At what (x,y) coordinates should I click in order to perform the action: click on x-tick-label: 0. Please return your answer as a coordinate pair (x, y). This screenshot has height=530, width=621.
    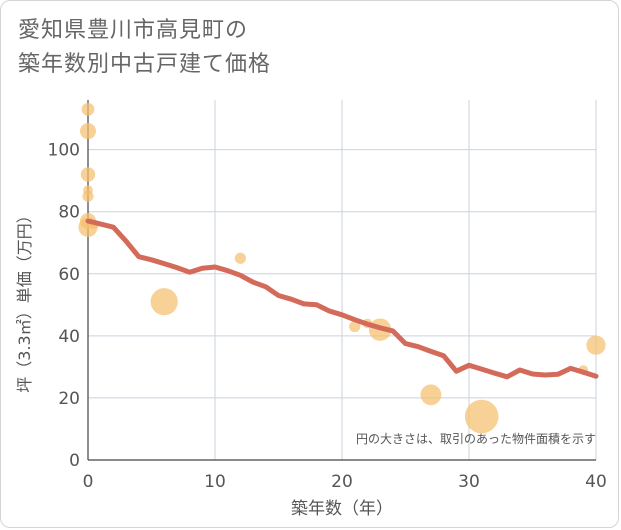
    Looking at the image, I should click on (88, 482).